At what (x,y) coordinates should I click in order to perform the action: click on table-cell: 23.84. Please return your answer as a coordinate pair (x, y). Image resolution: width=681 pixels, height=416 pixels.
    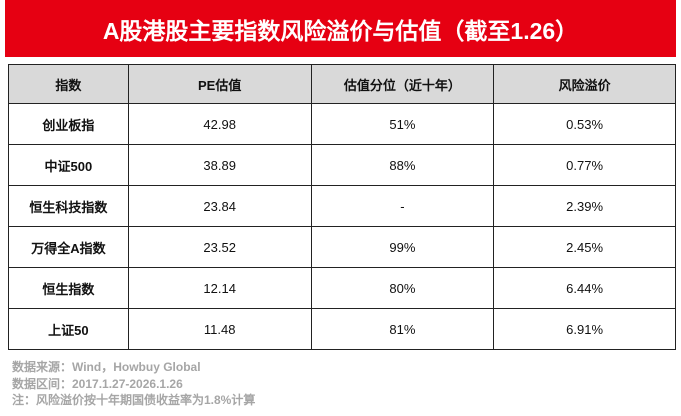
    Looking at the image, I should click on (219, 206).